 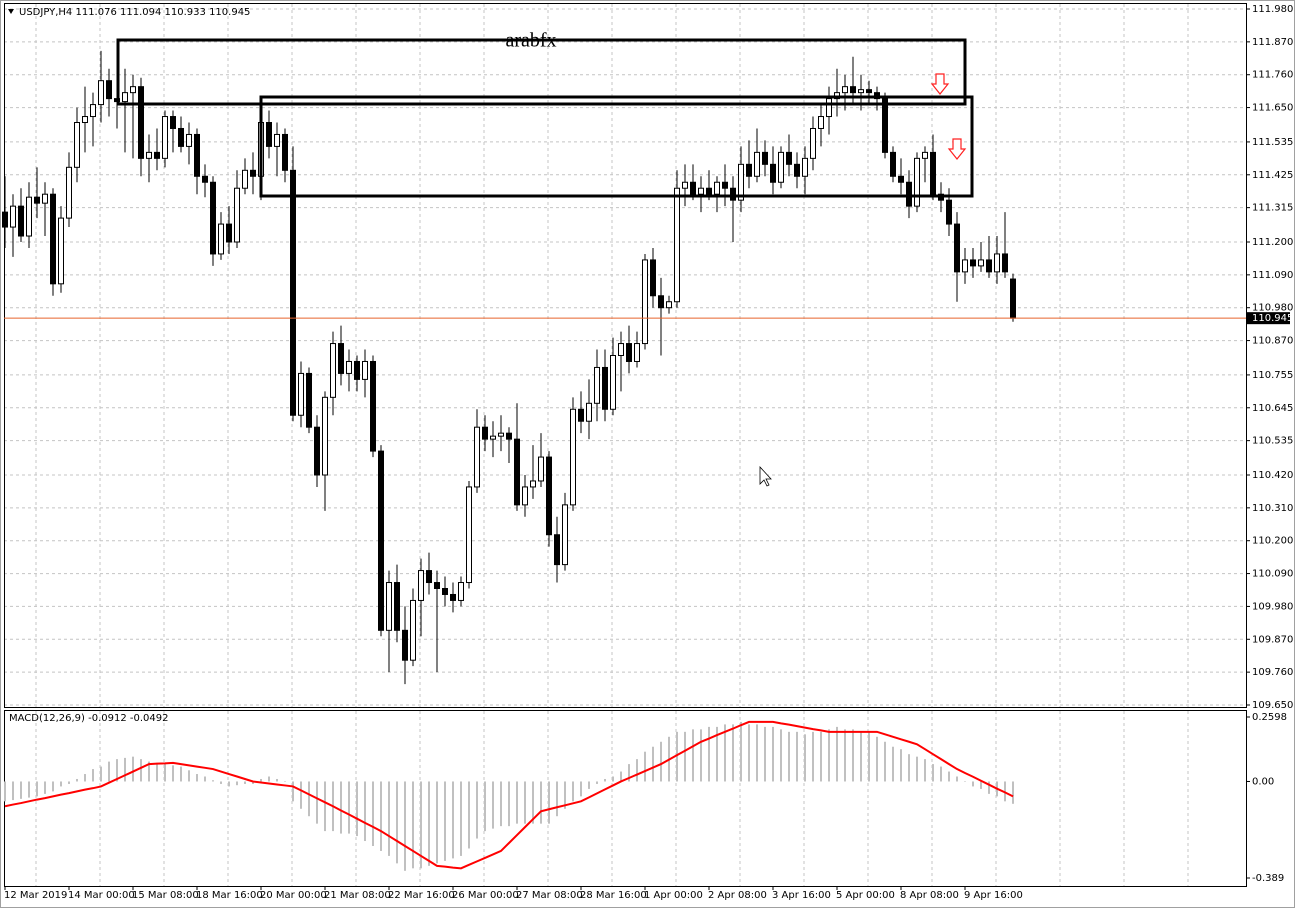 I want to click on x-tick-label: 8 Apr 08:00, so click(x=929, y=895).